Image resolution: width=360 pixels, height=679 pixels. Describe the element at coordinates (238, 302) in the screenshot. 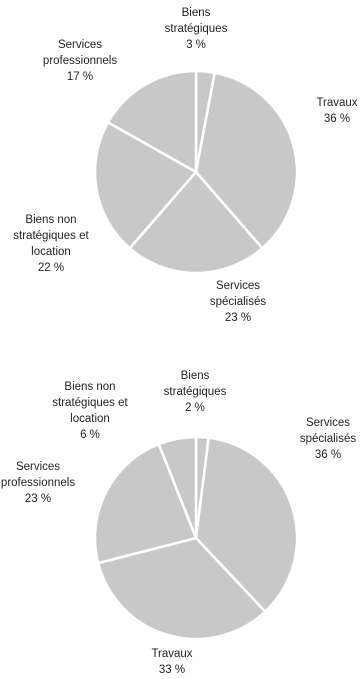

I see `slice-label-services-specialises: Services spécialisés 23 %` at that location.